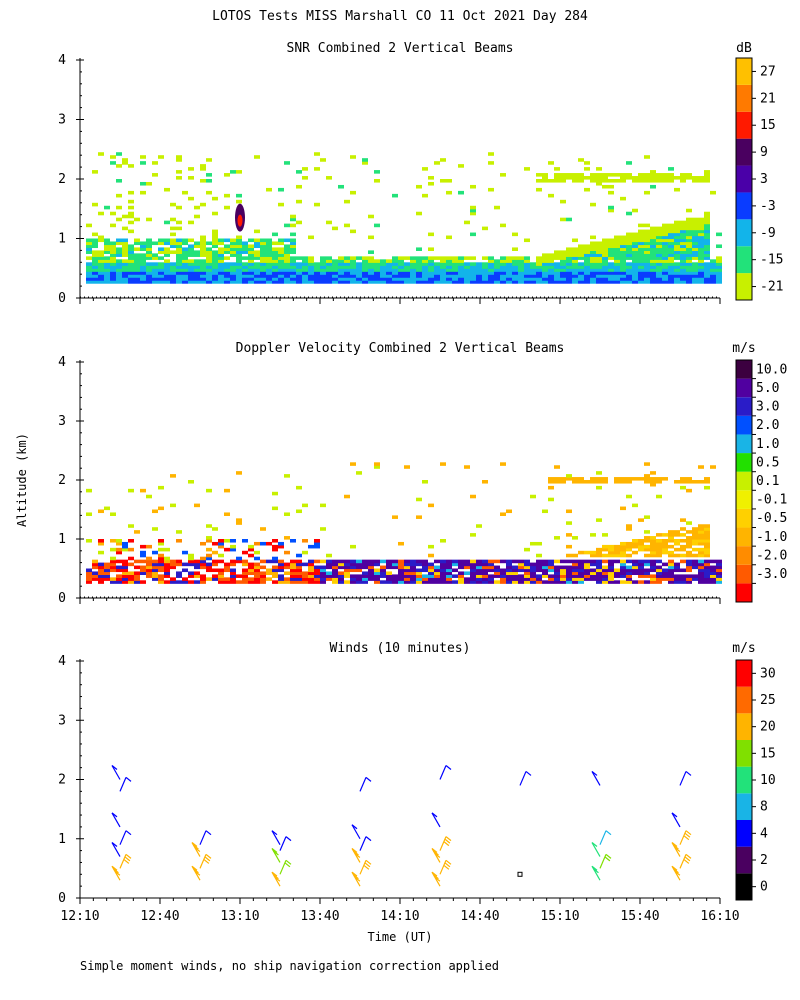 This screenshot has width=800, height=1000. What do you see at coordinates (479, 916) in the screenshot?
I see `x-tick-label: 14:40` at bounding box center [479, 916].